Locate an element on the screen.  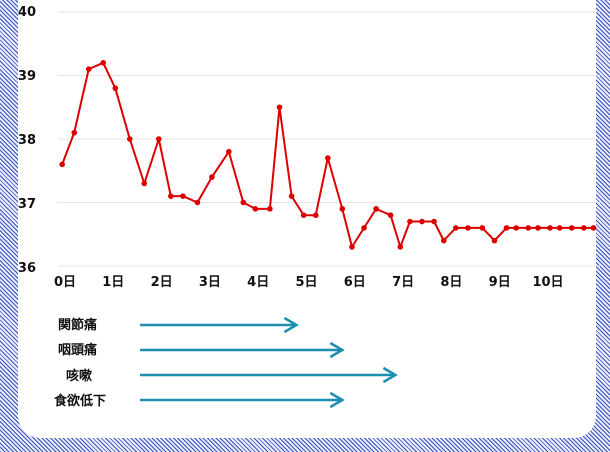
y-tick-38: 38 is located at coordinates (27, 140).